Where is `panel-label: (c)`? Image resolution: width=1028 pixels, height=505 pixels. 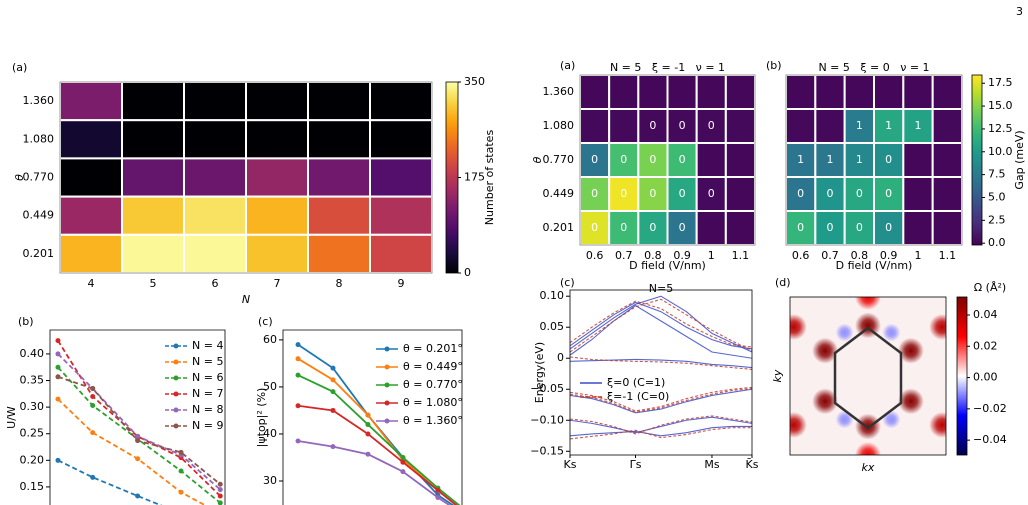
panel-label: (c) is located at coordinates (567, 282).